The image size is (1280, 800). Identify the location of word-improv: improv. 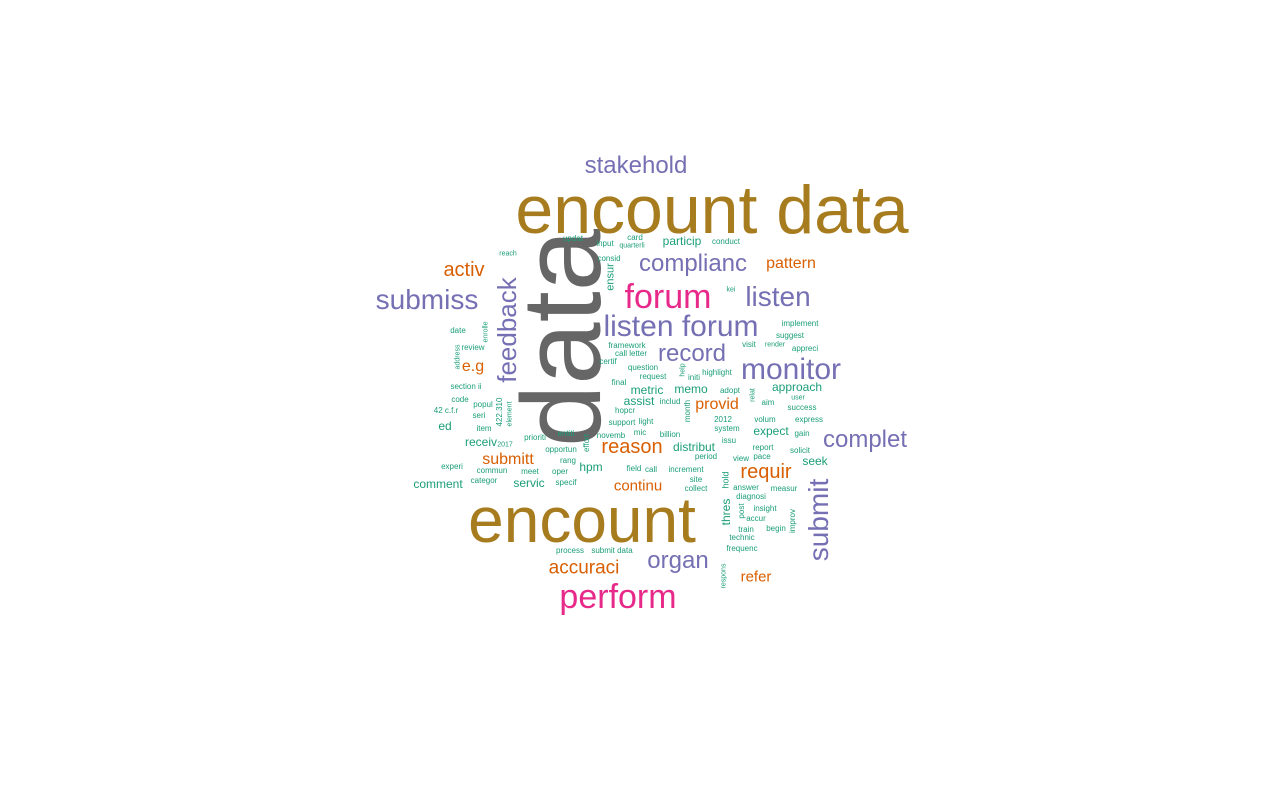
(792, 521).